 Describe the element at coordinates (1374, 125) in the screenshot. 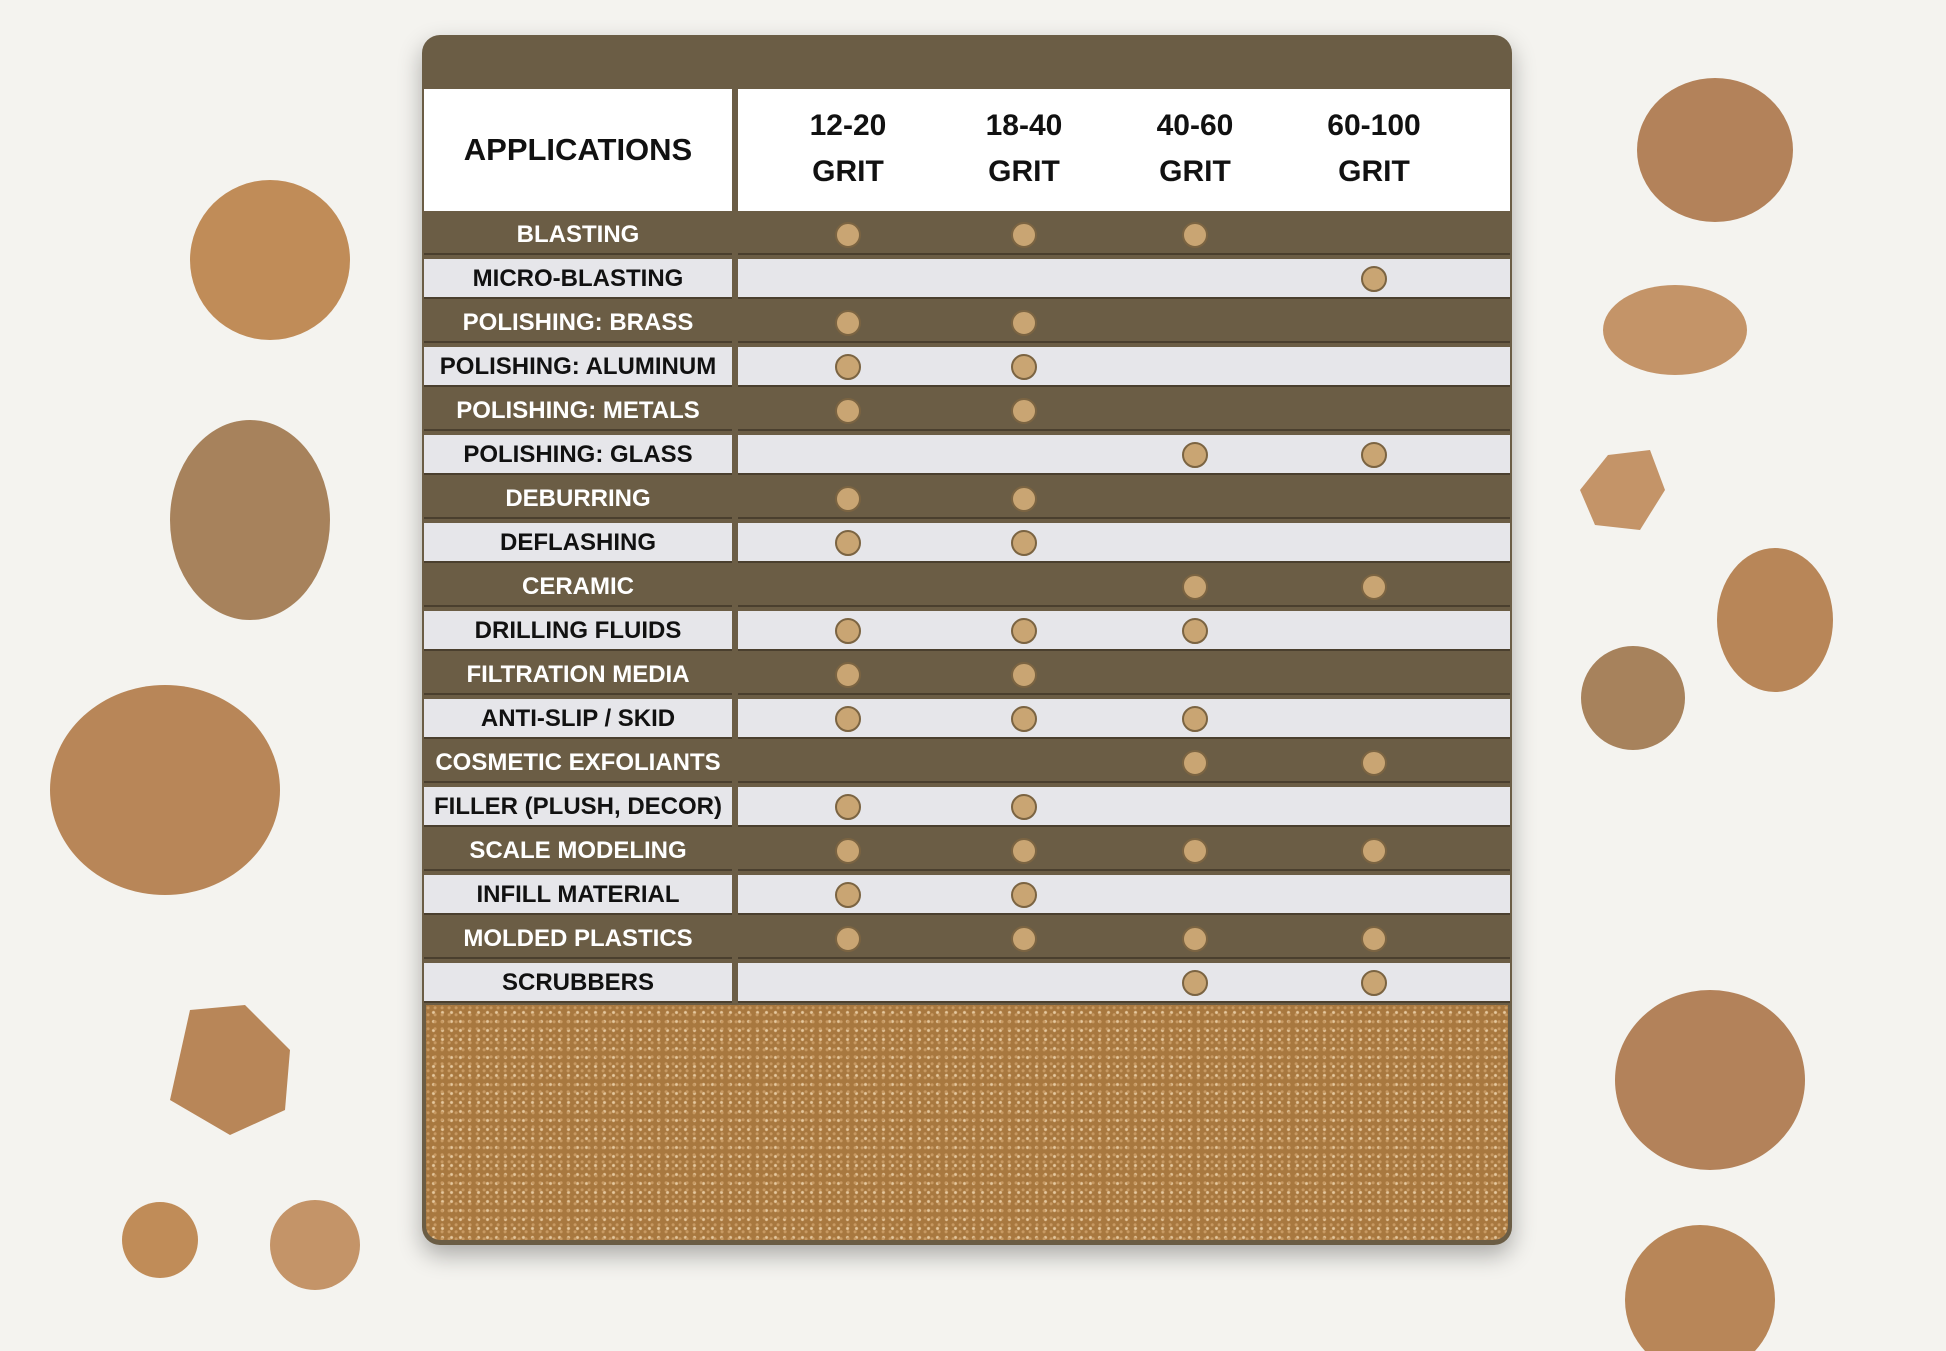

I see `column-range: 60-100` at that location.